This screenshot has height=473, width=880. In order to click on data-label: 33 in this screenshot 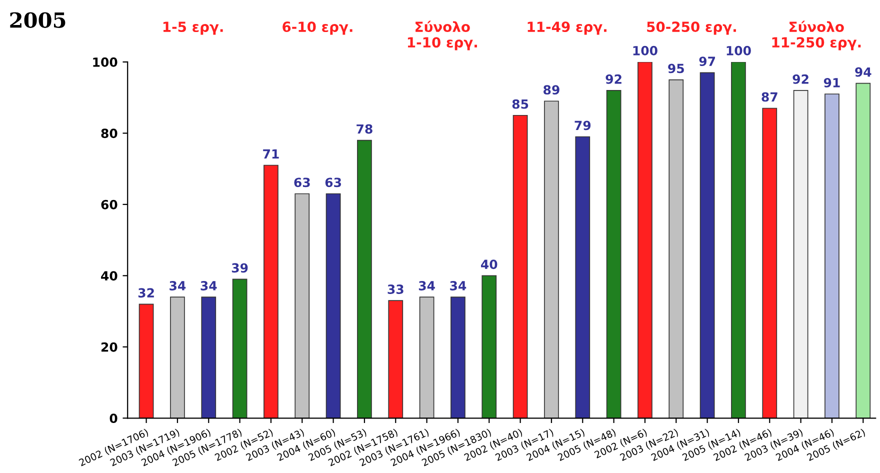, I will do `click(396, 289)`.